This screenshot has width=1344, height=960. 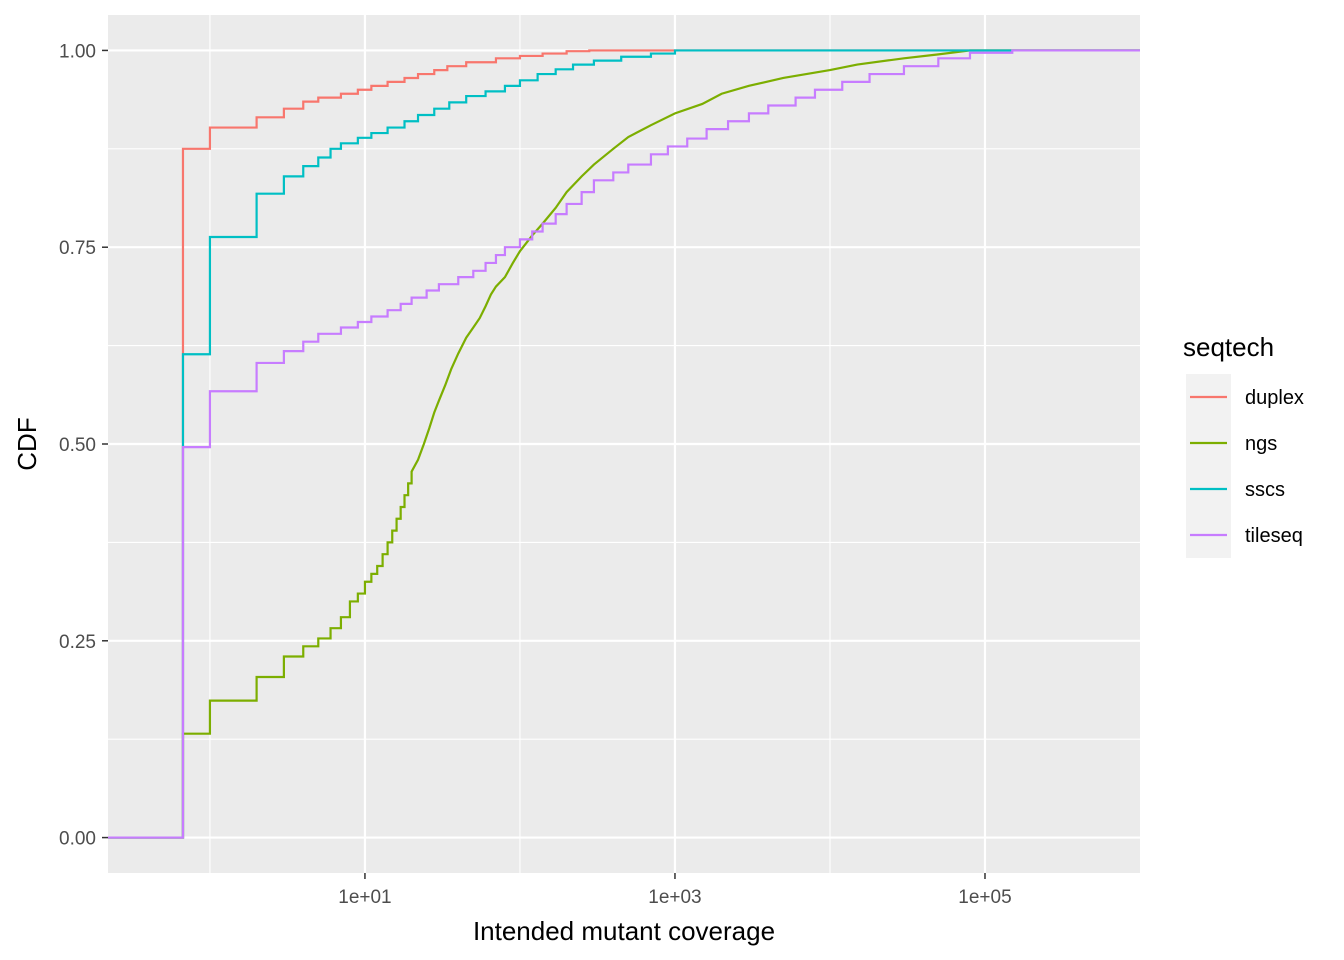 What do you see at coordinates (624, 931) in the screenshot?
I see `x-axis-title: Intended mutant coverage` at bounding box center [624, 931].